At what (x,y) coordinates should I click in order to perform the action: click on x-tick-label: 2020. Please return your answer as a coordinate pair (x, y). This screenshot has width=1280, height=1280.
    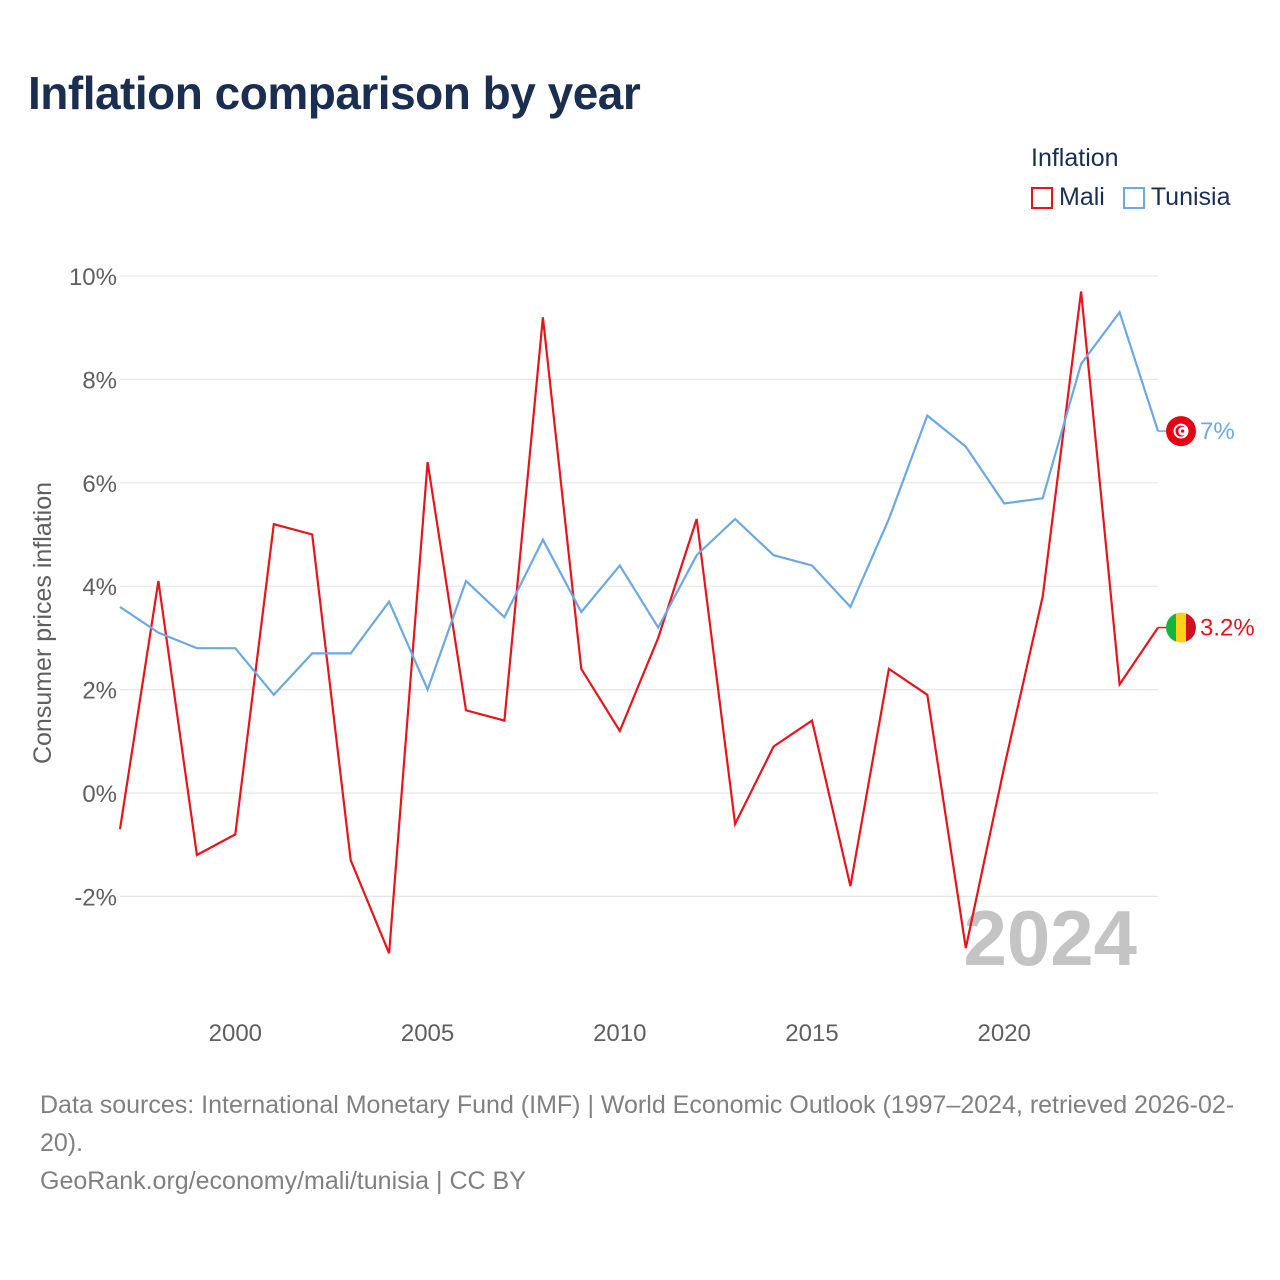
    Looking at the image, I should click on (1004, 1033).